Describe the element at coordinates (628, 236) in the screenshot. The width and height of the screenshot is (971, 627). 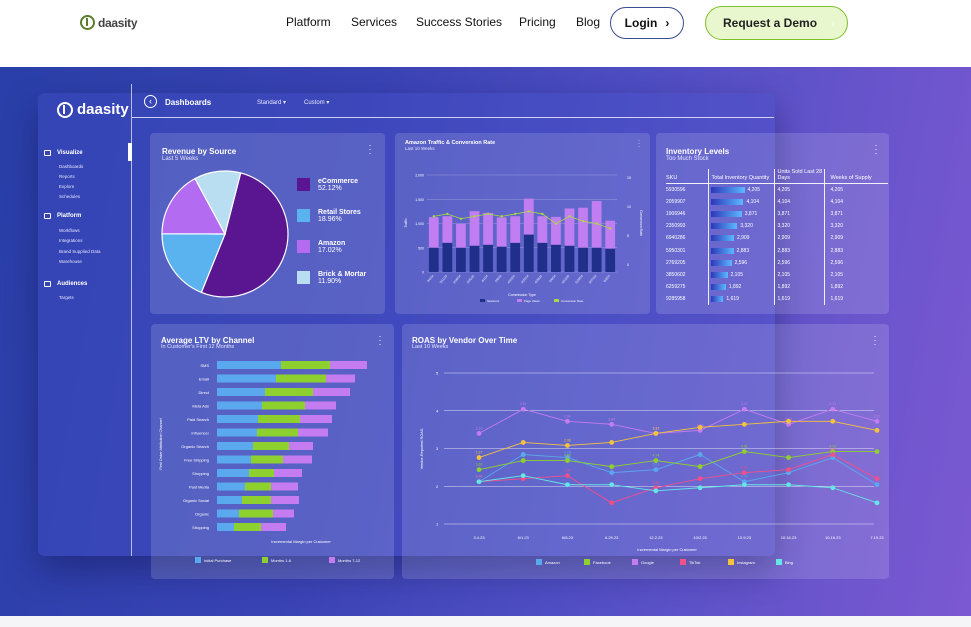
I see `right-axis-tick: 5` at that location.